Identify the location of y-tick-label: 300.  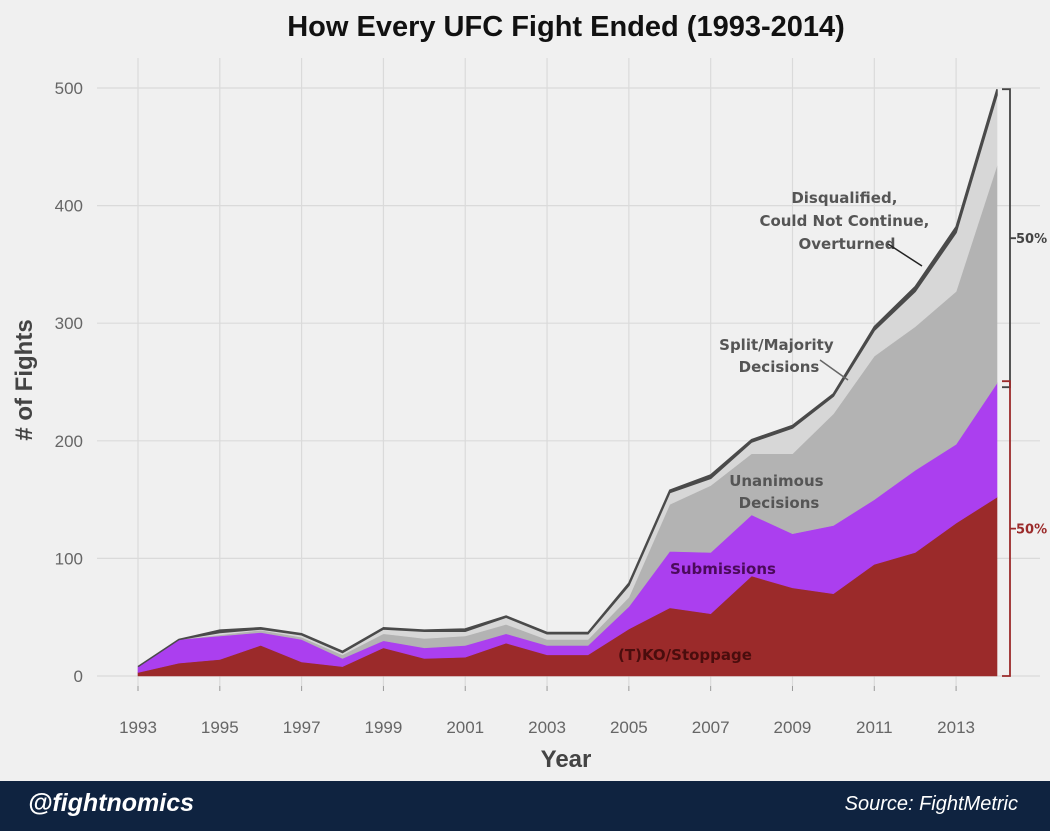
(69, 323).